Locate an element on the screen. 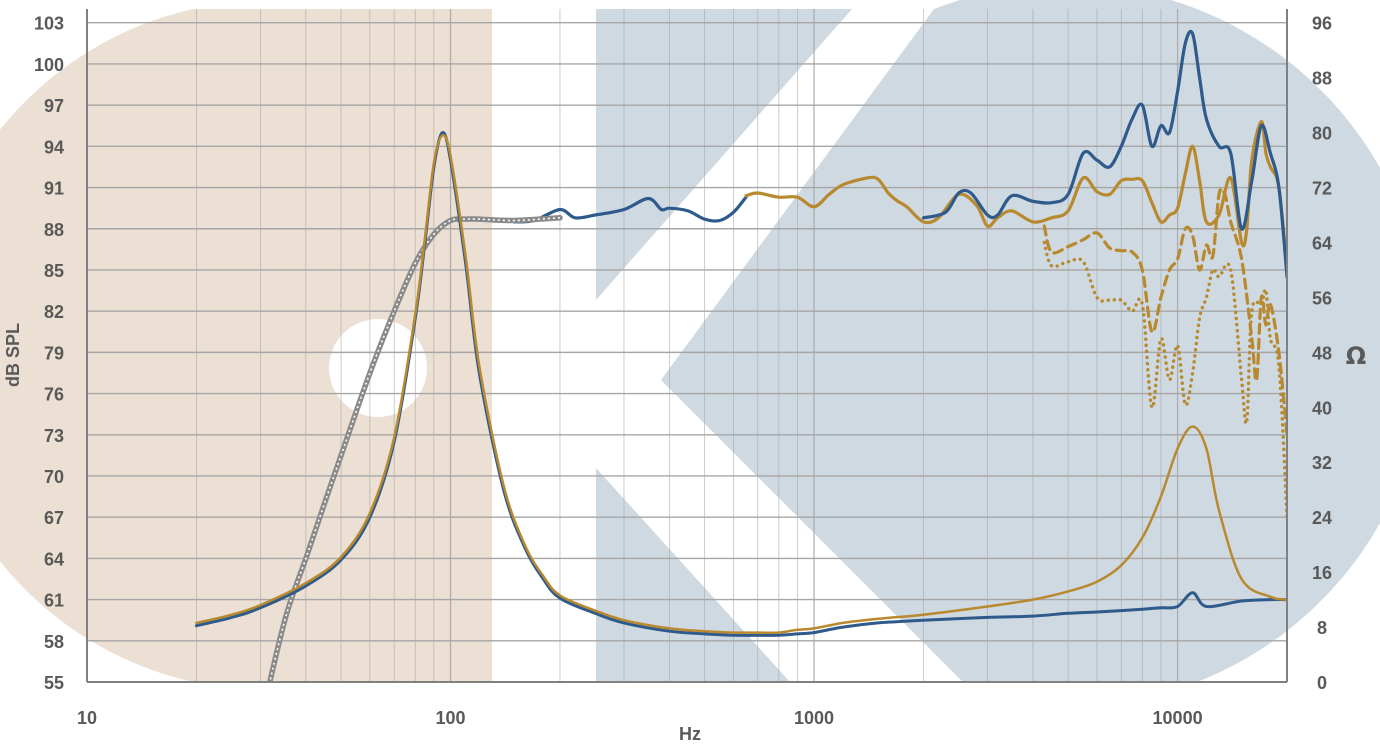 This screenshot has height=754, width=1380. y2-tick-label: 48 is located at coordinates (1322, 353).